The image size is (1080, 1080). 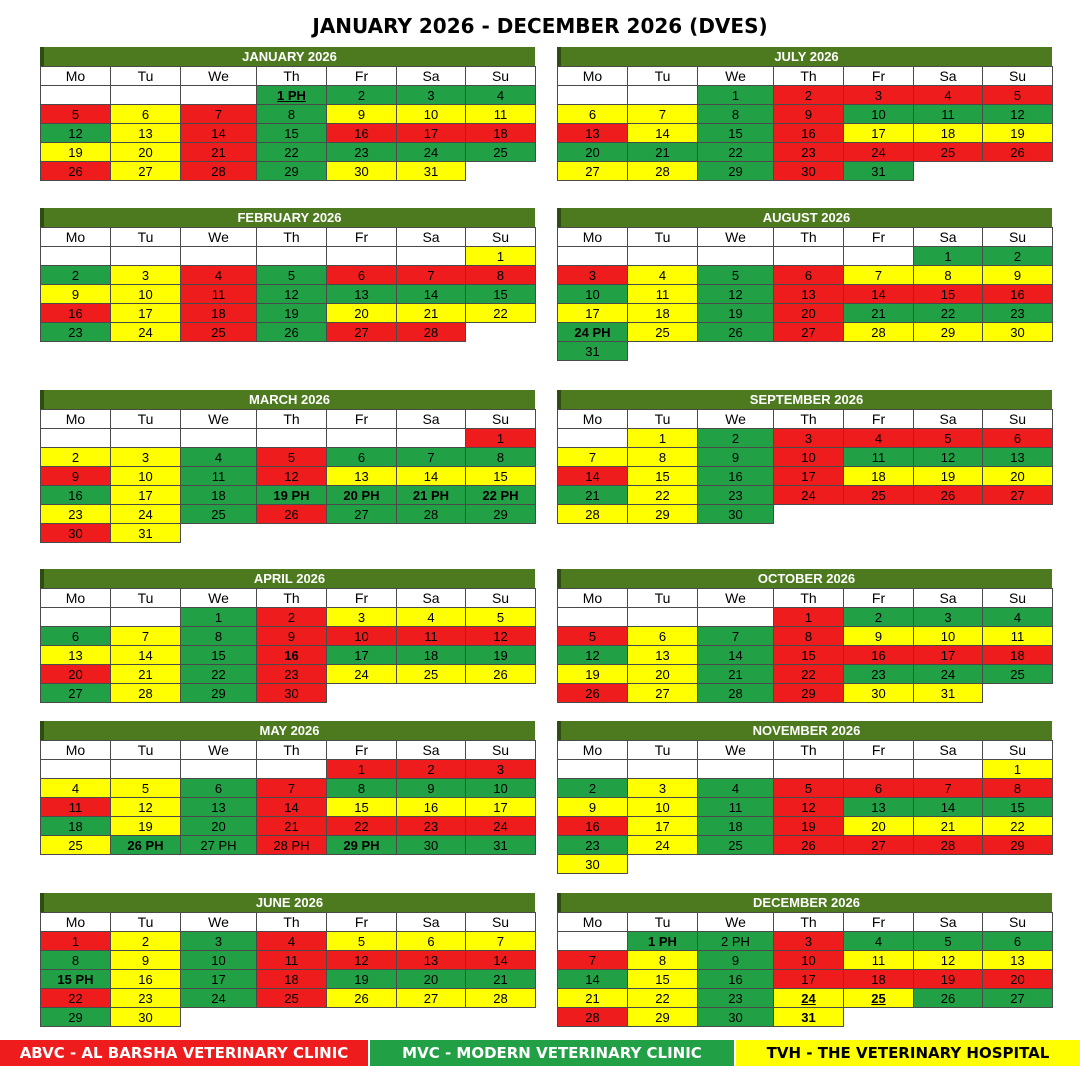 What do you see at coordinates (500, 922) in the screenshot?
I see `weekday-label: Su` at bounding box center [500, 922].